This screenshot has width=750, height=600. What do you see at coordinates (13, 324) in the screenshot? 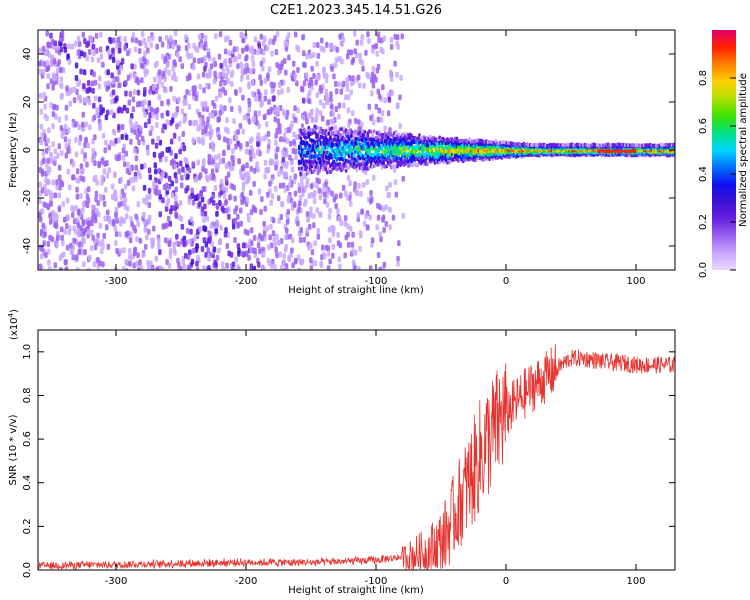
I see `snr-scale-label: (x104)` at bounding box center [13, 324].